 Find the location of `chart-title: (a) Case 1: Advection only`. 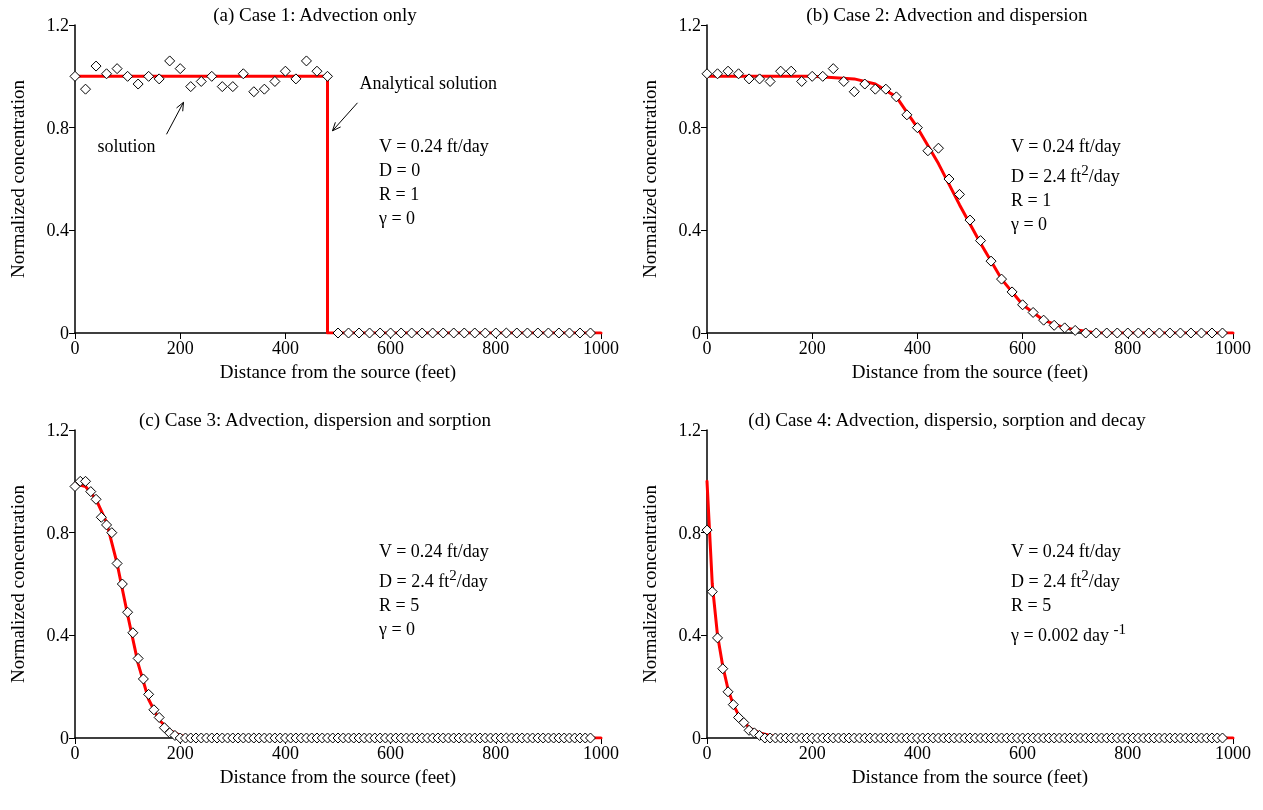

chart-title: (a) Case 1: Advection only is located at coordinates (315, 15).